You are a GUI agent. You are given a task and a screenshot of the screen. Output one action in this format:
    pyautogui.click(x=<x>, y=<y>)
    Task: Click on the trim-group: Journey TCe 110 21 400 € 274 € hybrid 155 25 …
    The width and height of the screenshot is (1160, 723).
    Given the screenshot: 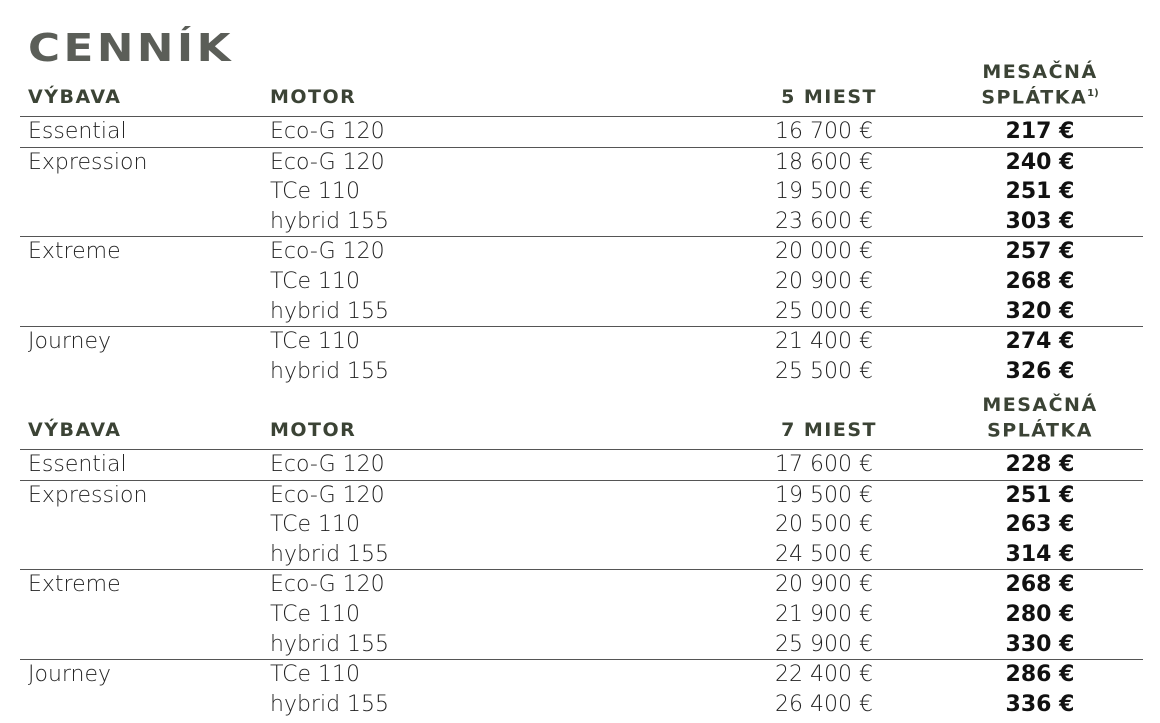 What is the action you would take?
    pyautogui.click(x=581, y=356)
    